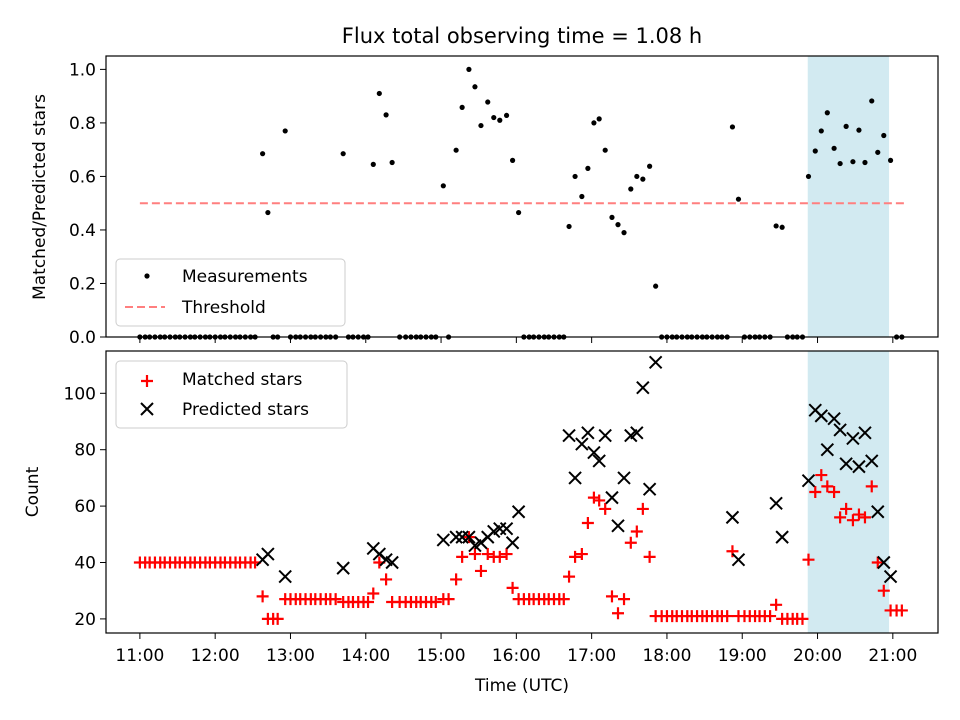 The image size is (960, 720). I want to click on counts-highlight-band, so click(848, 492).